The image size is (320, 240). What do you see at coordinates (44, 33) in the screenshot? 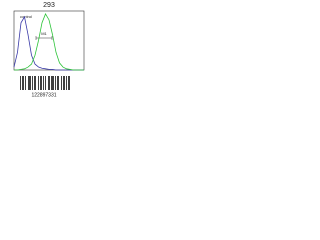
I see `annotation: M1` at bounding box center [44, 33].